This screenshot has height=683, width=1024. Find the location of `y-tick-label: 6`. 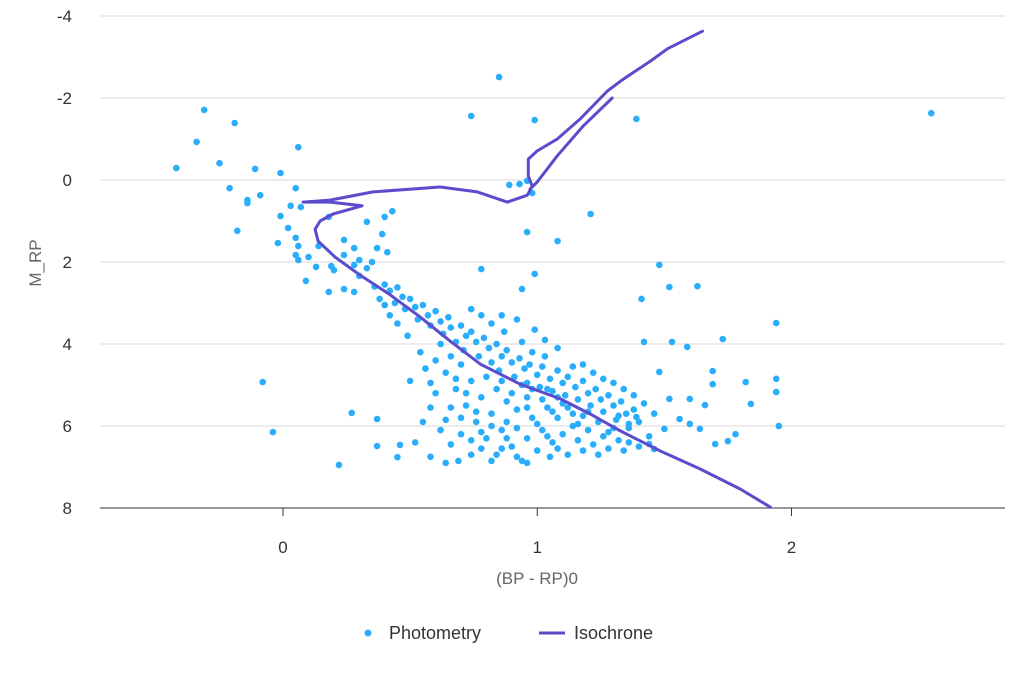

y-tick-label: 6 is located at coordinates (67, 426).